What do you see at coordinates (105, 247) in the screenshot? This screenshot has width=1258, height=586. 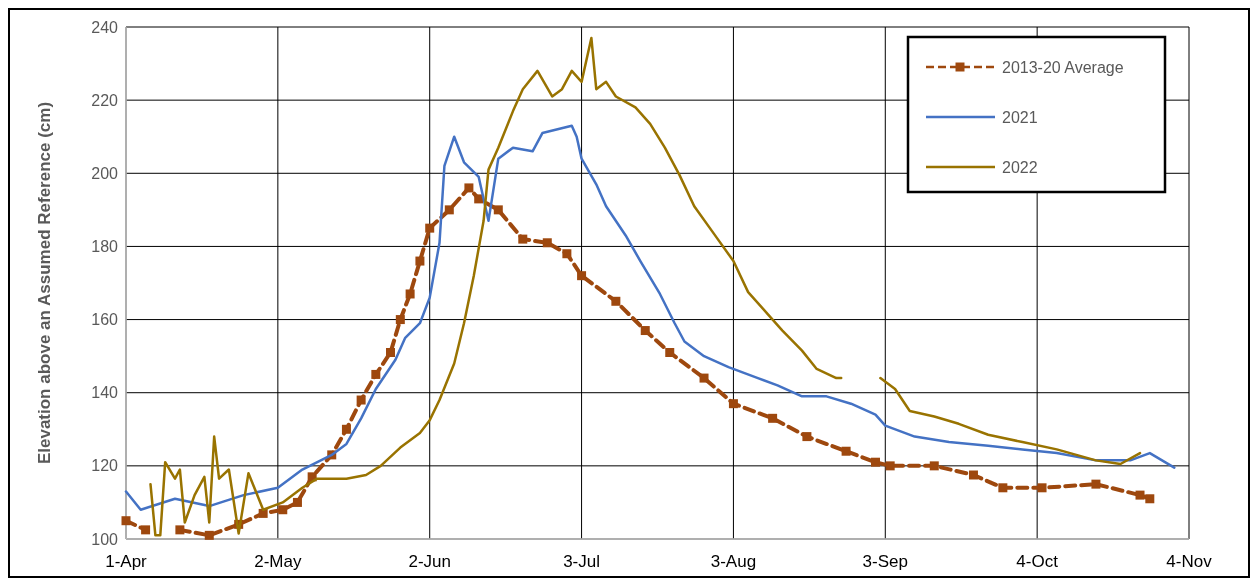 I see `y-tick-label: 180` at bounding box center [105, 247].